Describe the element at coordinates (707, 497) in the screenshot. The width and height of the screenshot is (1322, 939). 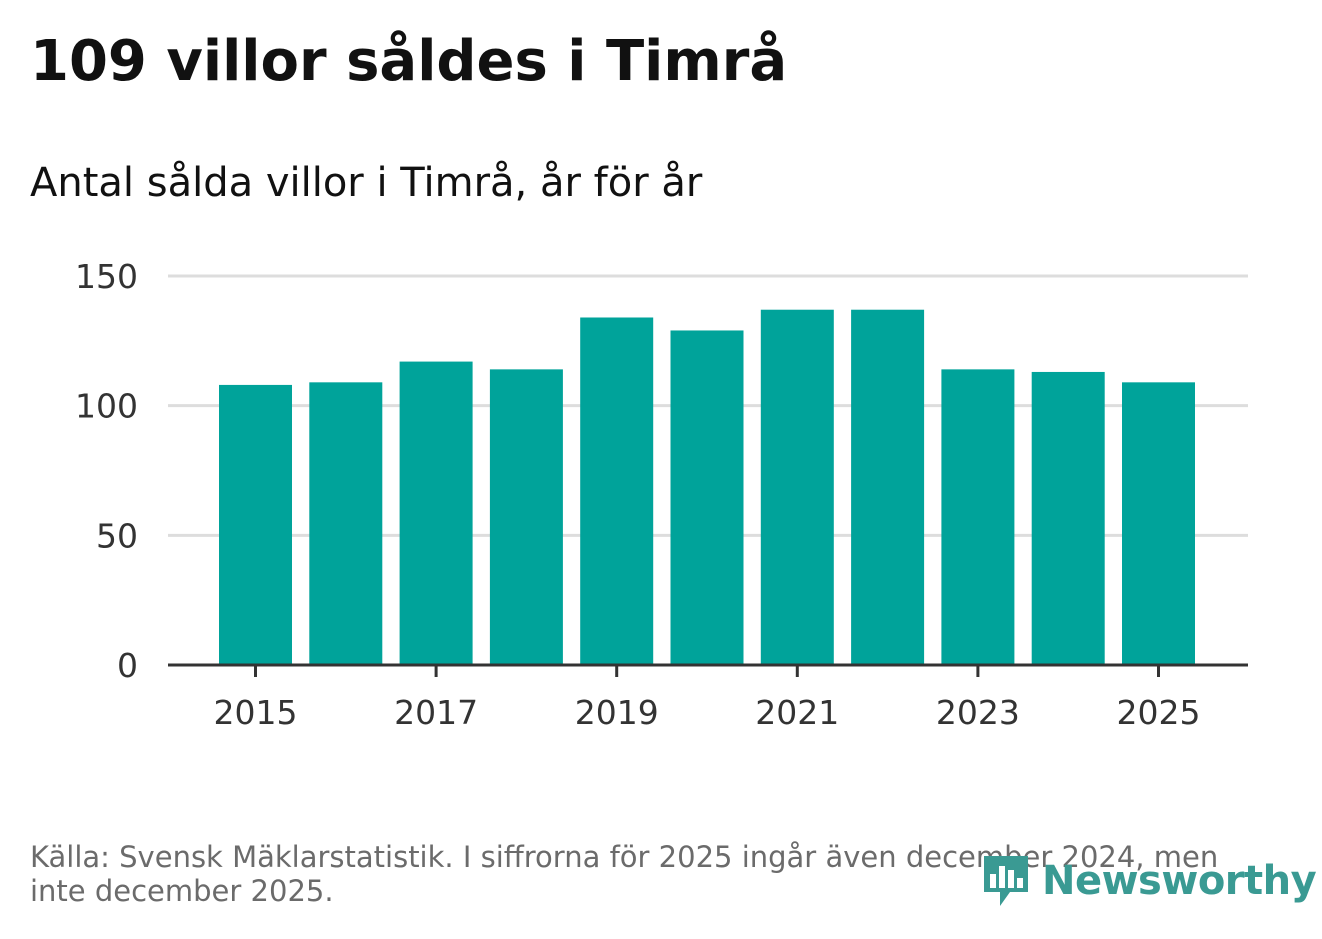
I see `bar-2020` at that location.